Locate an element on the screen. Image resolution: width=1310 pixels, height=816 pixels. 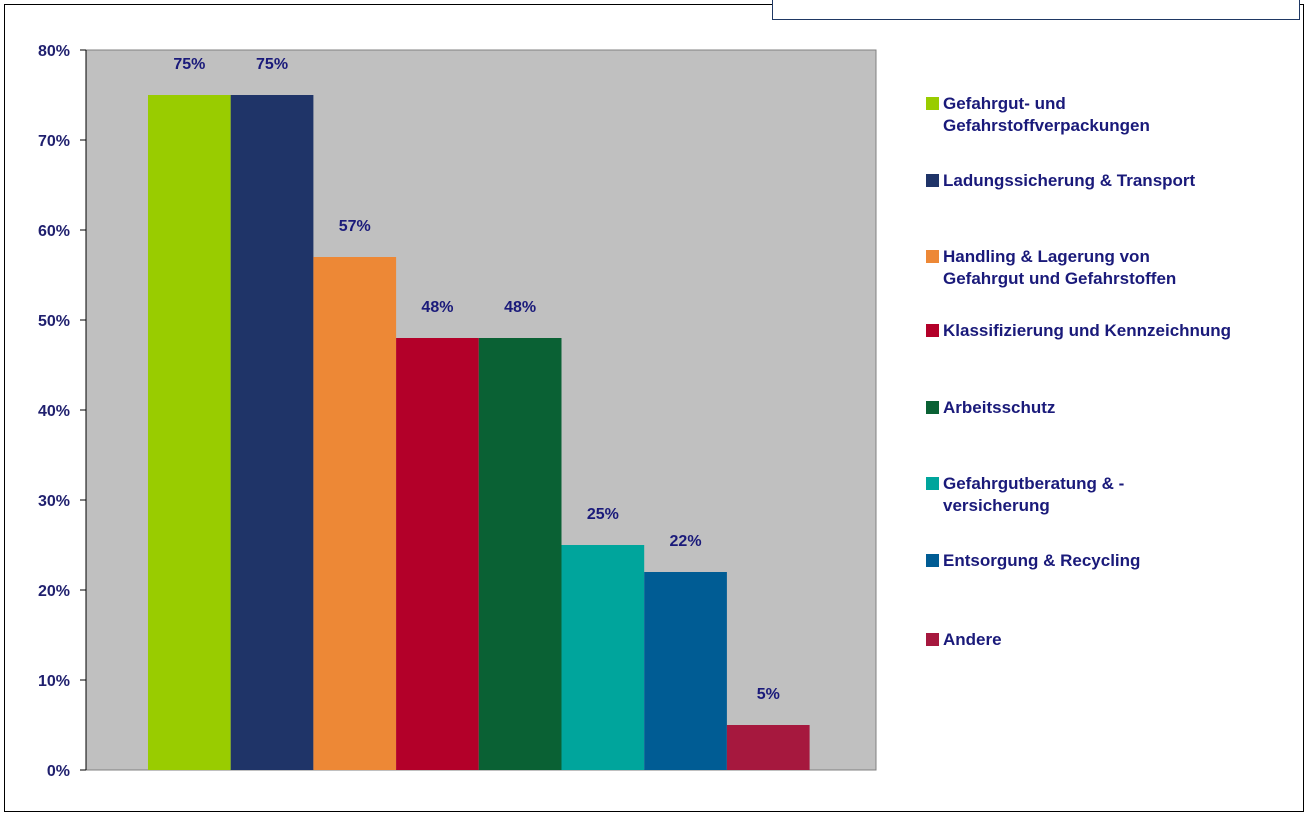
legend-item: Gefahrgut- und Gefahrstoffverpackungen is located at coordinates (1038, 115).